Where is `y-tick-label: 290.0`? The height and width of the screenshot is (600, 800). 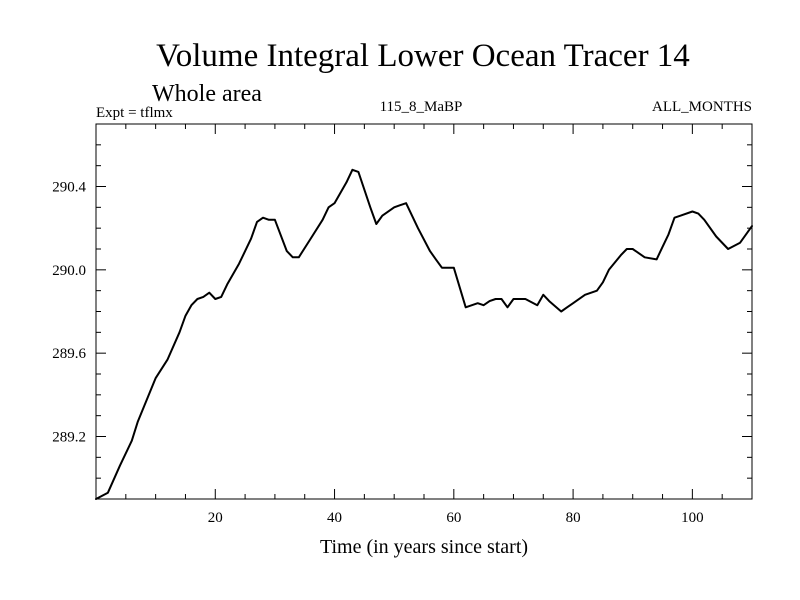
y-tick-label: 290.0 is located at coordinates (69, 271).